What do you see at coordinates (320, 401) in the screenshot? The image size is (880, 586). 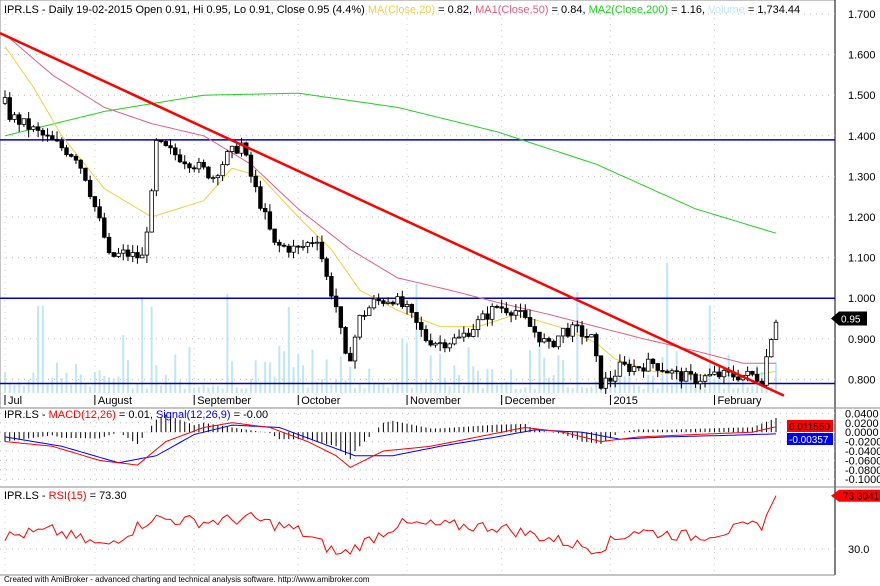 I see `month-label: October` at bounding box center [320, 401].